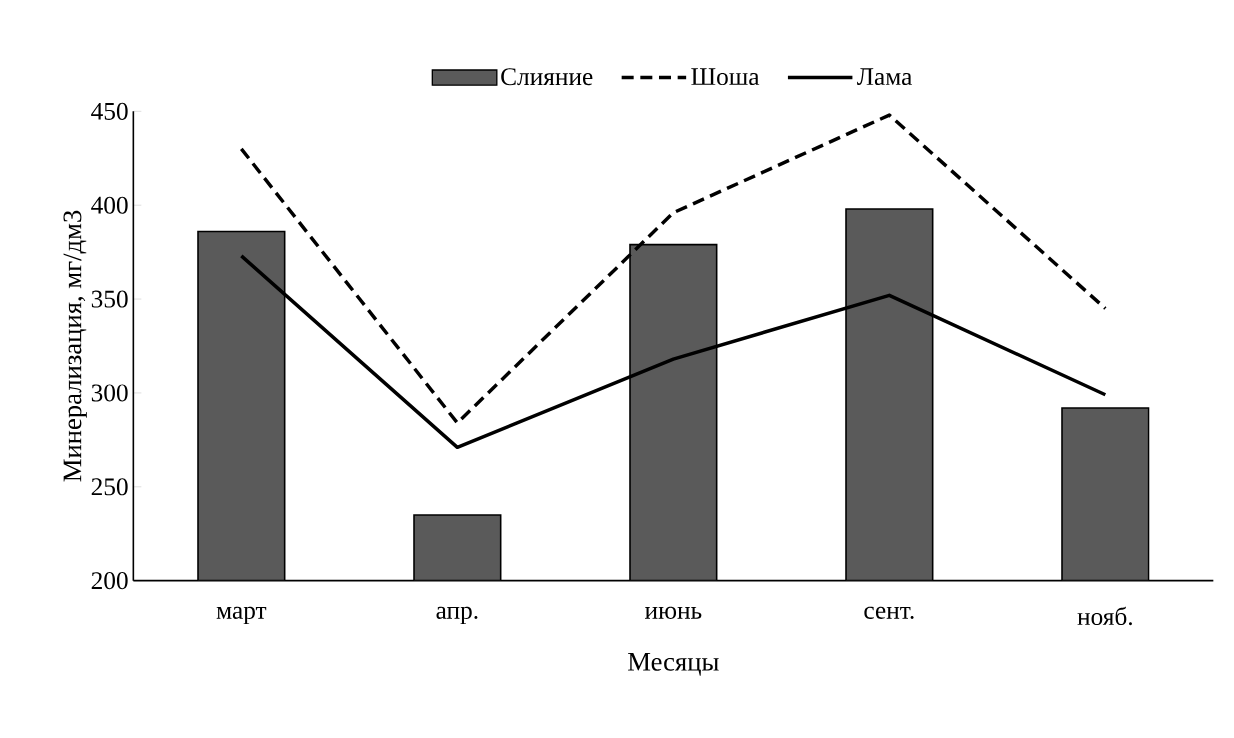 The height and width of the screenshot is (738, 1234). Describe the element at coordinates (109, 299) in the screenshot. I see `y-tick-label: 350` at that location.